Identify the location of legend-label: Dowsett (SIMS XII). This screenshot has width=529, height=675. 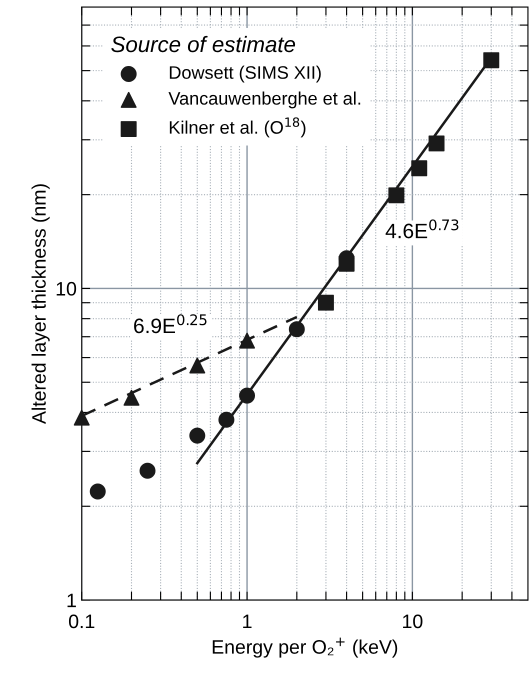
(245, 74).